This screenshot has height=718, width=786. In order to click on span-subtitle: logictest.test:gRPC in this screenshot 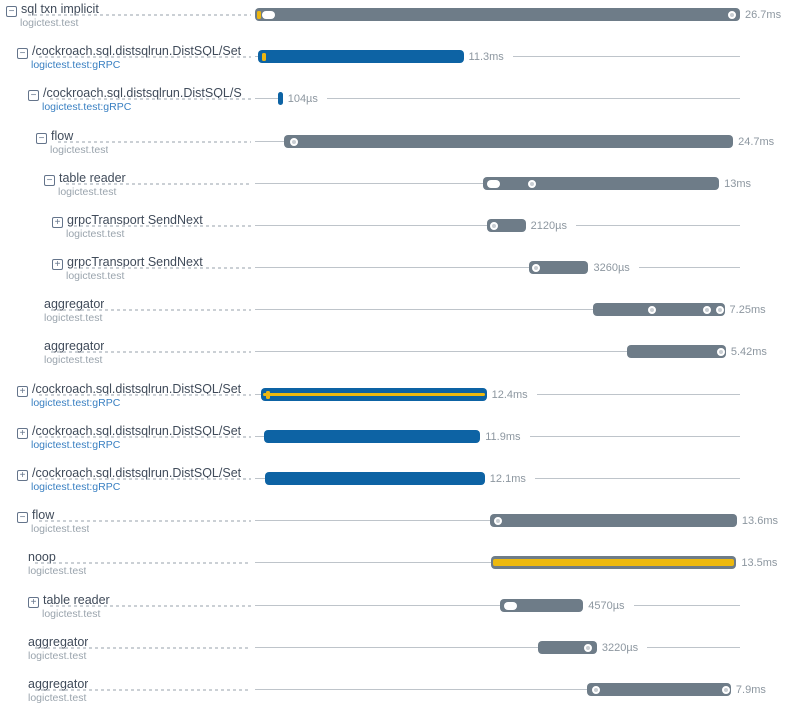, I will do `click(76, 403)`.